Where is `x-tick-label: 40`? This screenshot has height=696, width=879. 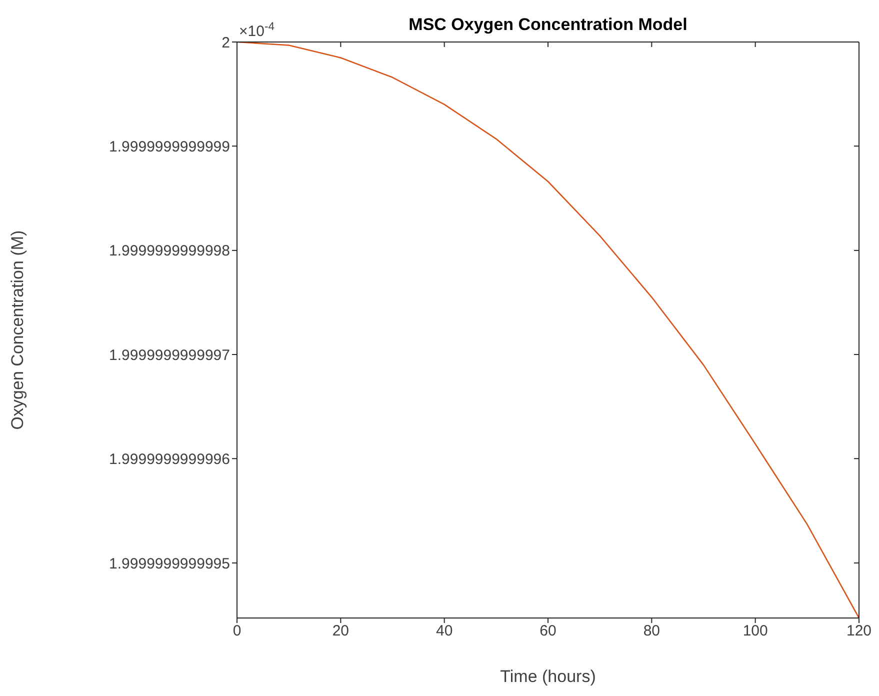 x-tick-label: 40 is located at coordinates (444, 631).